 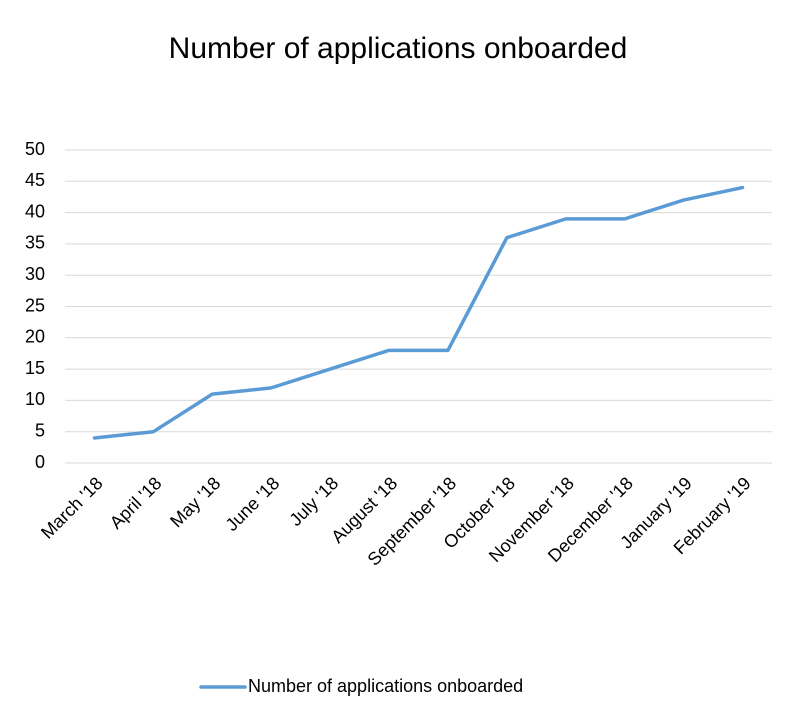 What do you see at coordinates (35, 180) in the screenshot?
I see `y-tick-label: 45` at bounding box center [35, 180].